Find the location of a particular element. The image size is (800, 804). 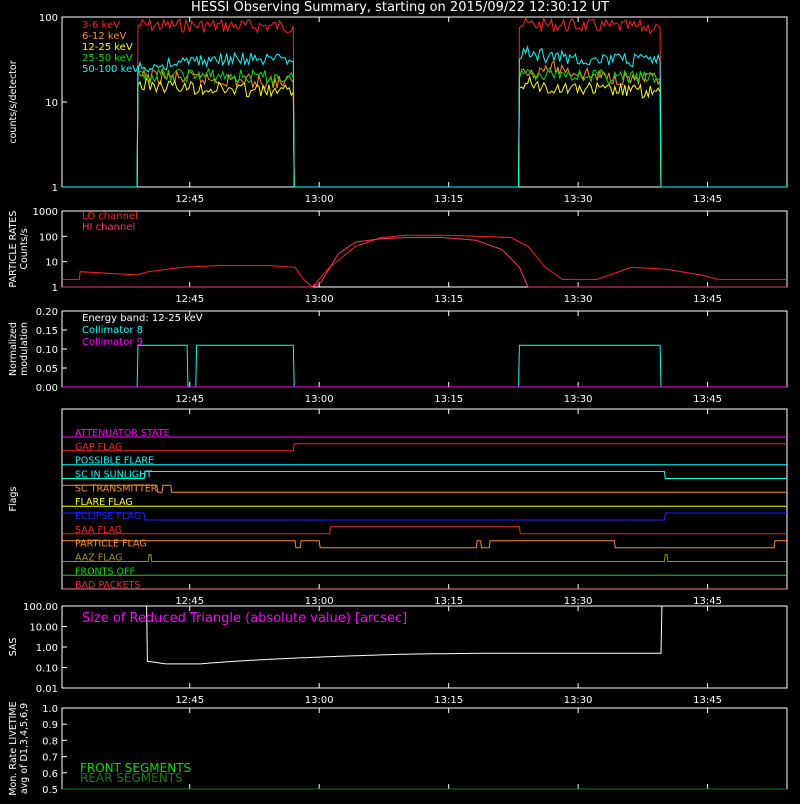

flag-label: POSSIBLE FLARE is located at coordinates (114, 461).